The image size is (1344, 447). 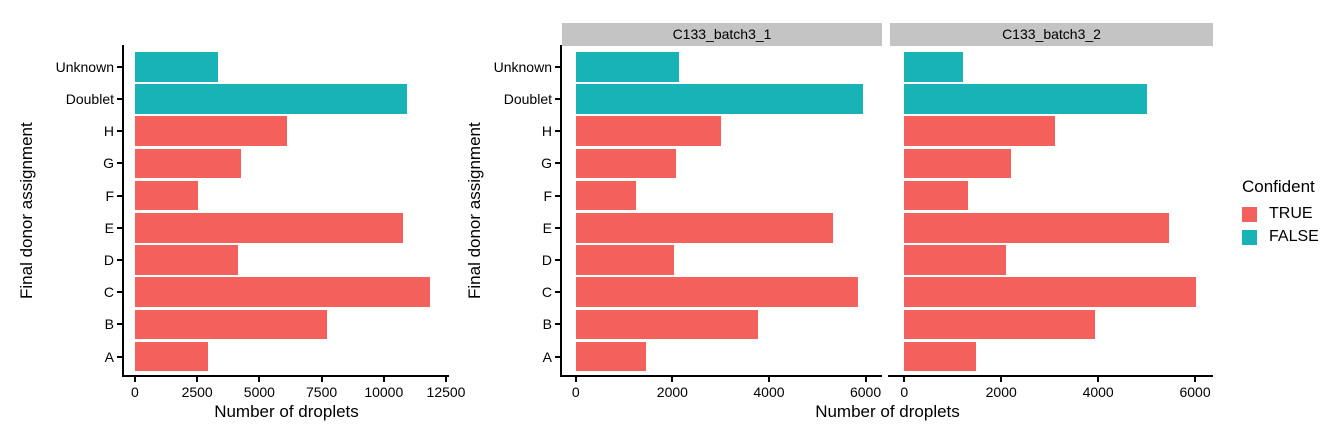 I want to click on bar-facet-2-c, so click(x=1050, y=292).